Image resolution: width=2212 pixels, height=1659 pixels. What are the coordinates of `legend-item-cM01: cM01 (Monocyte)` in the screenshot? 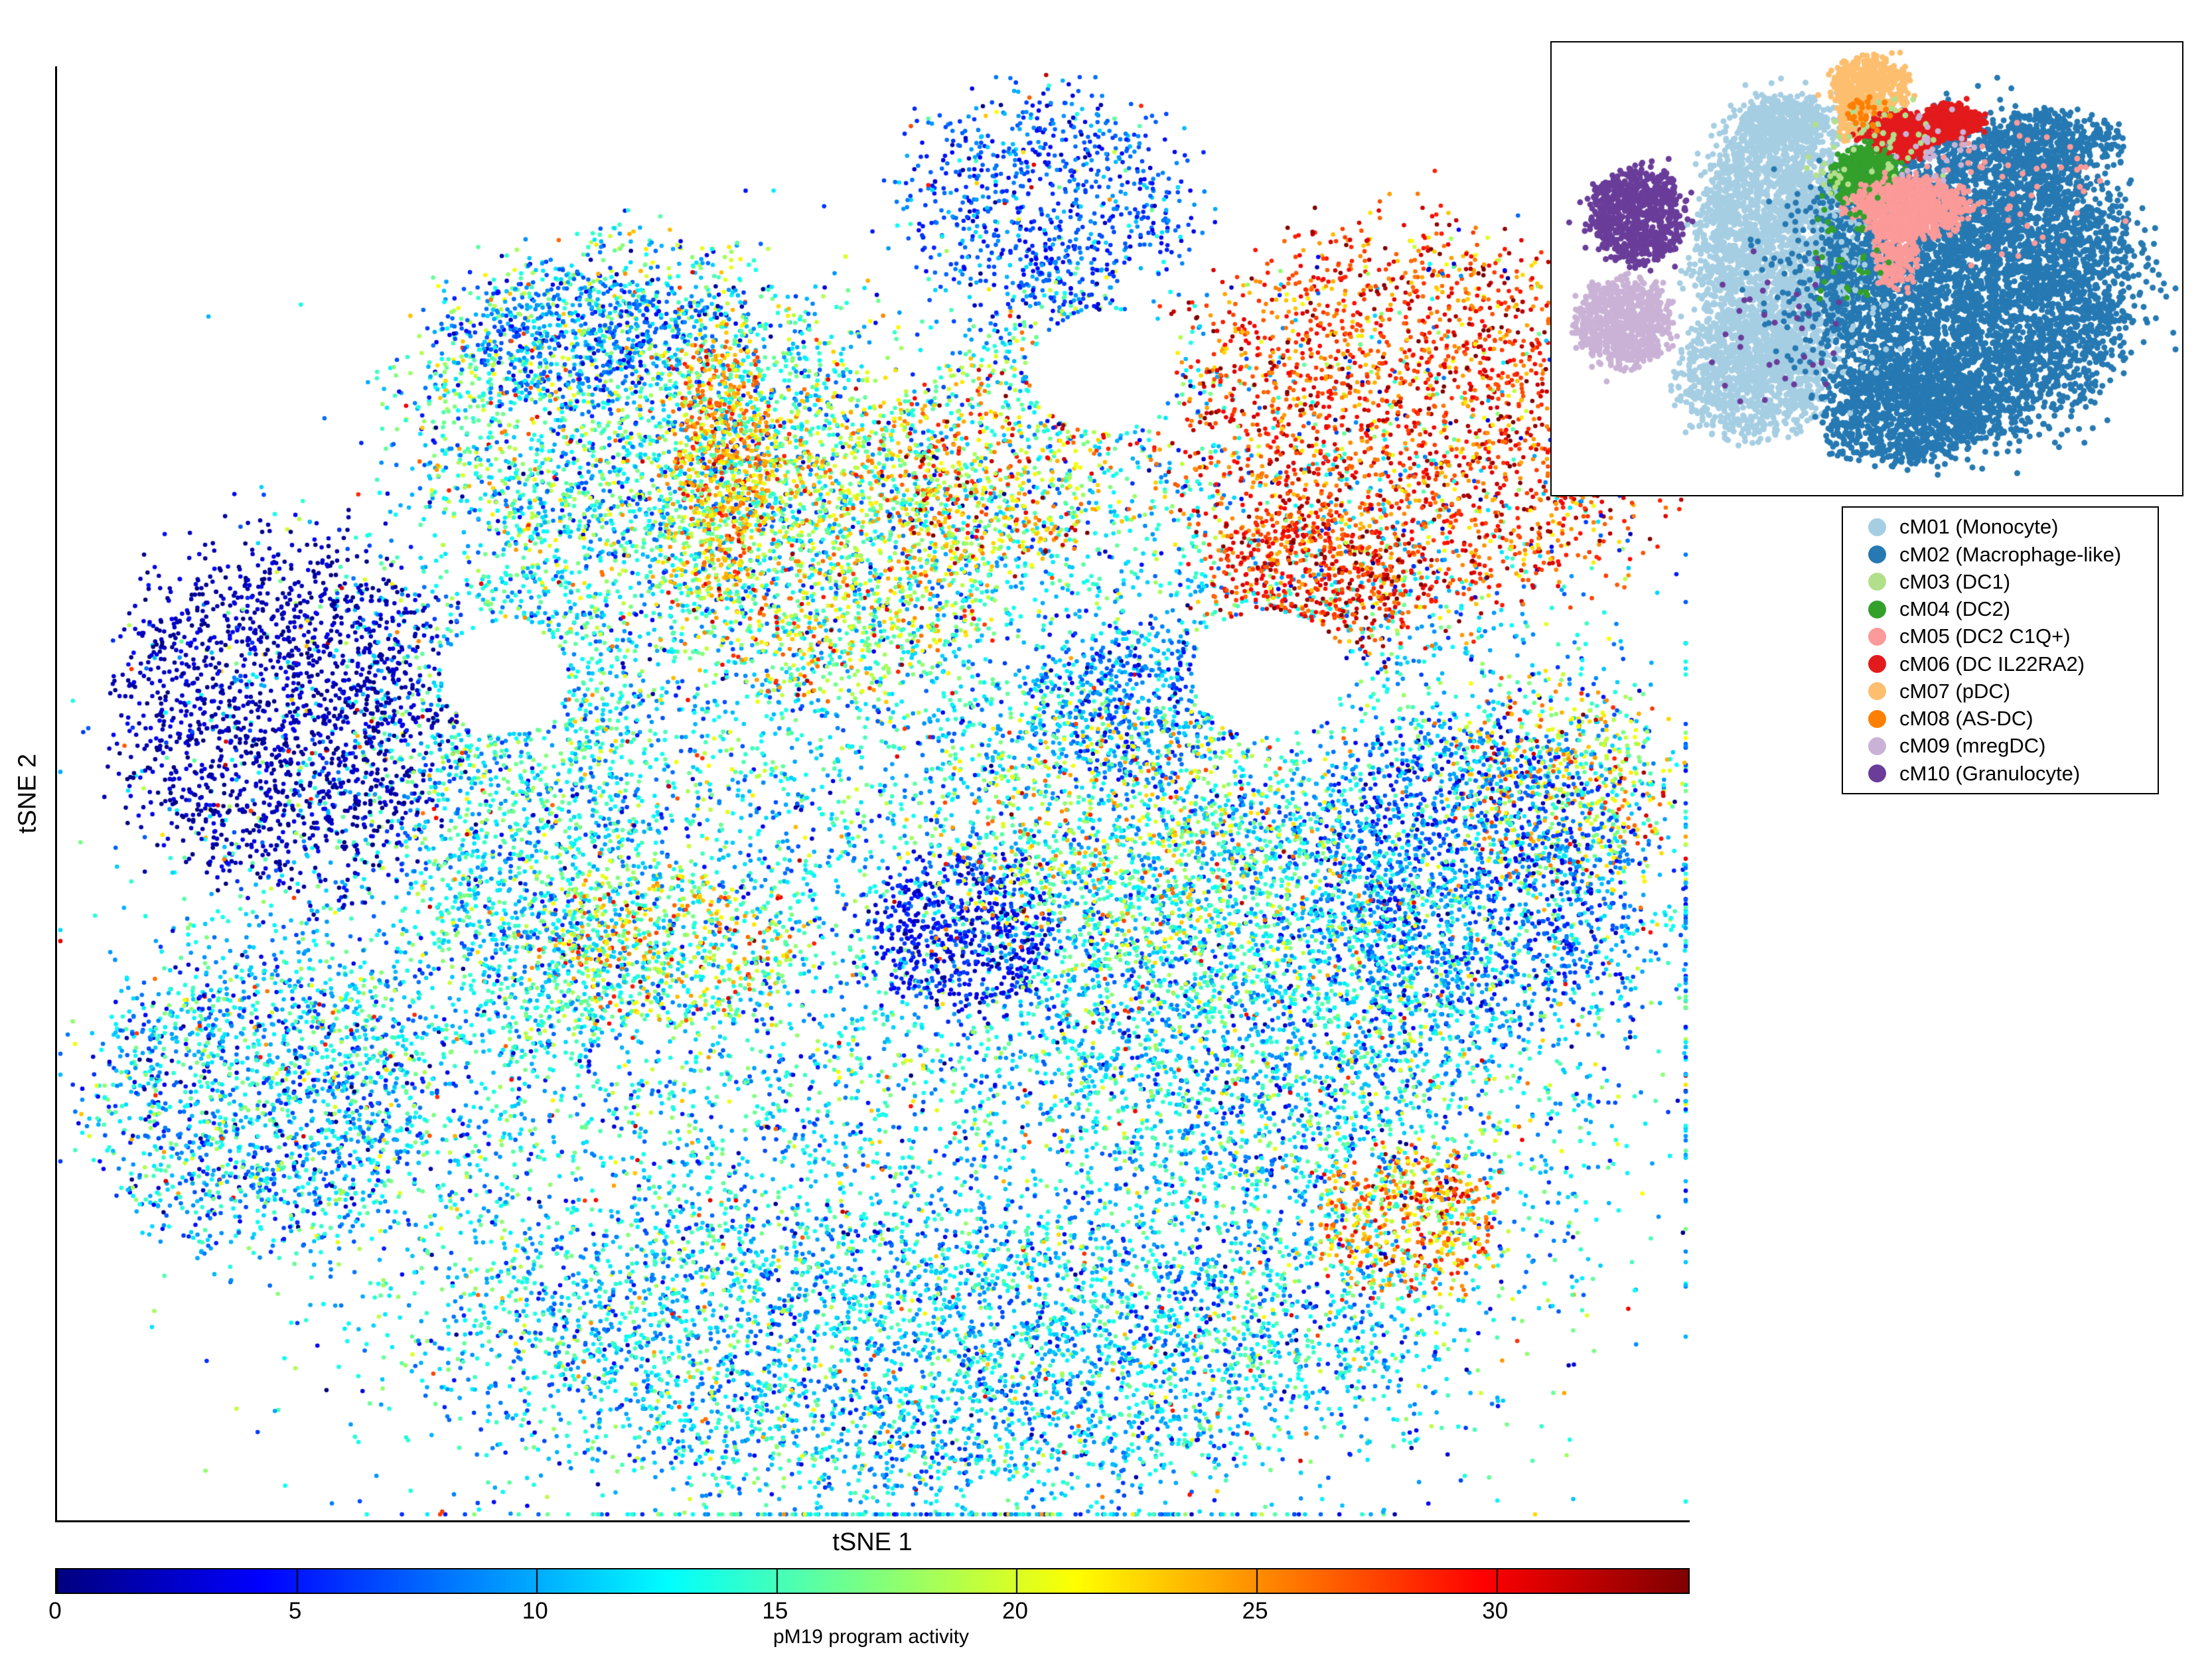 It's located at (2013, 527).